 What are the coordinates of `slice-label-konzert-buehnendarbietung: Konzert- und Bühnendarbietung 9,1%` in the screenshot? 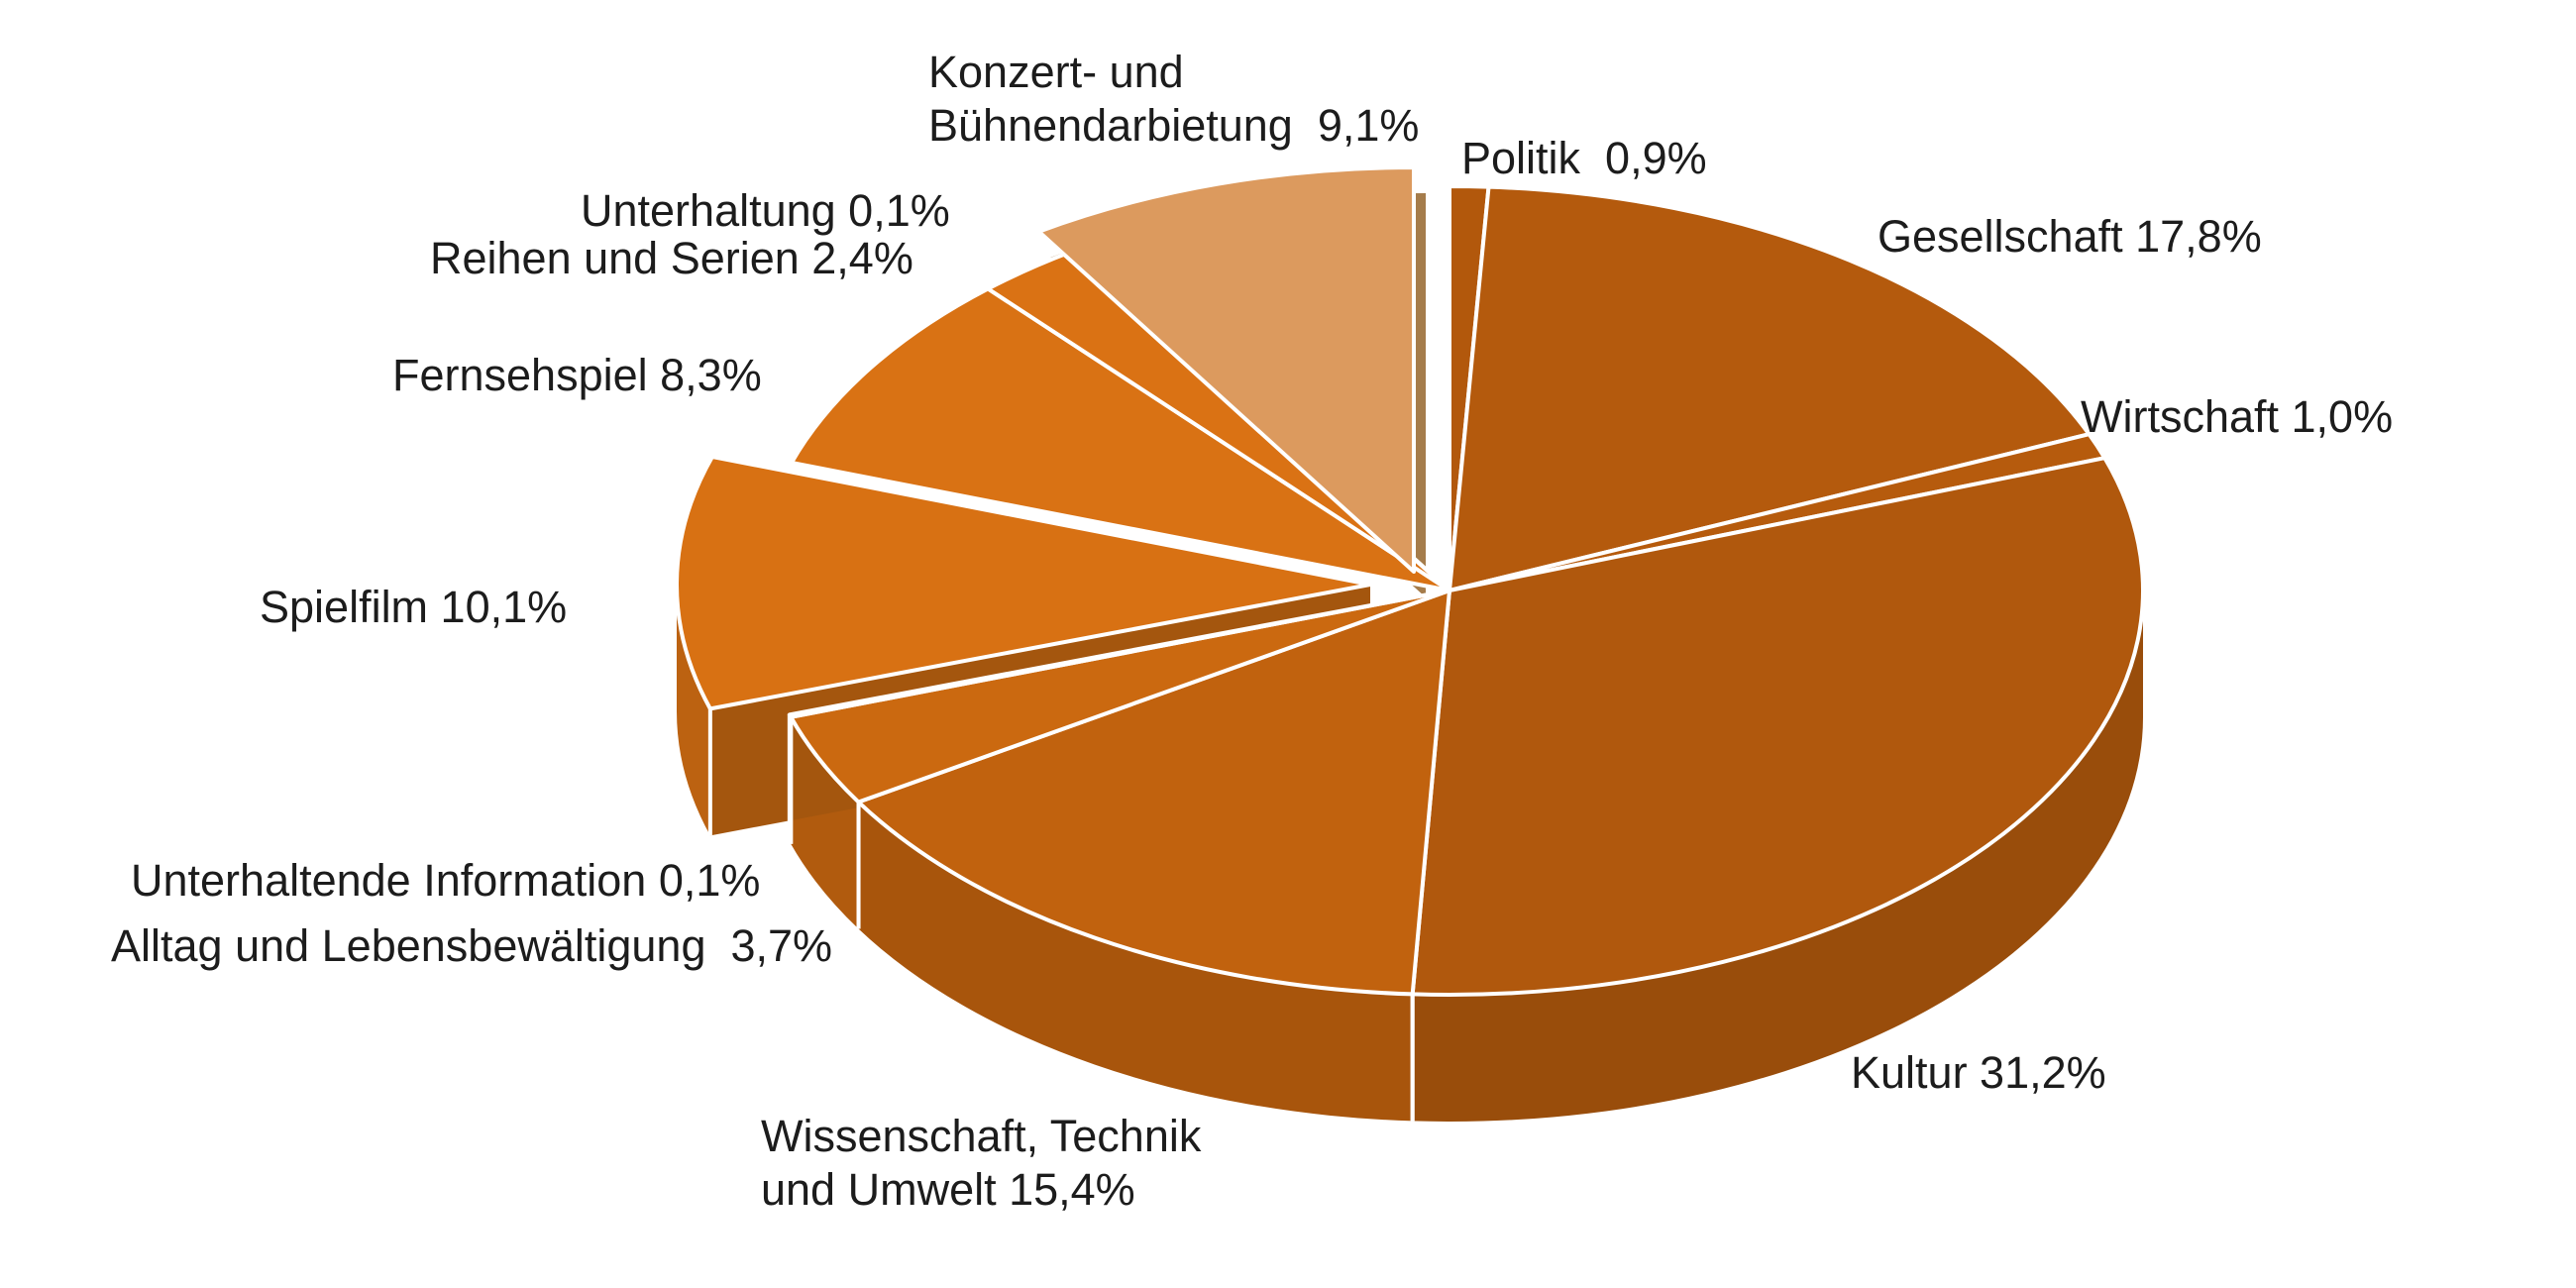 It's located at (1174, 99).